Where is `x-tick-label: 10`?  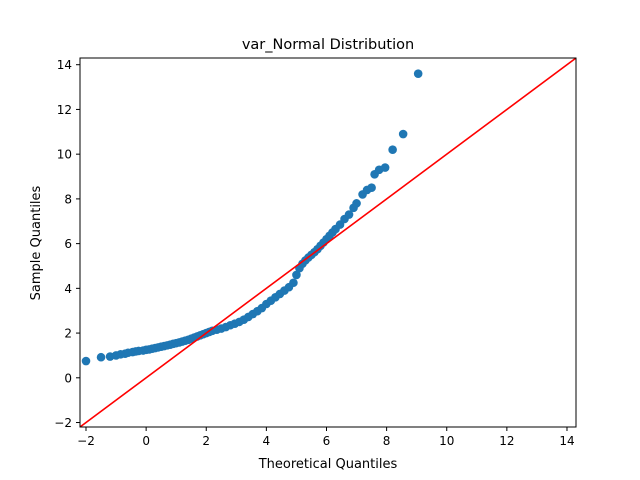
x-tick-label: 10 is located at coordinates (446, 441).